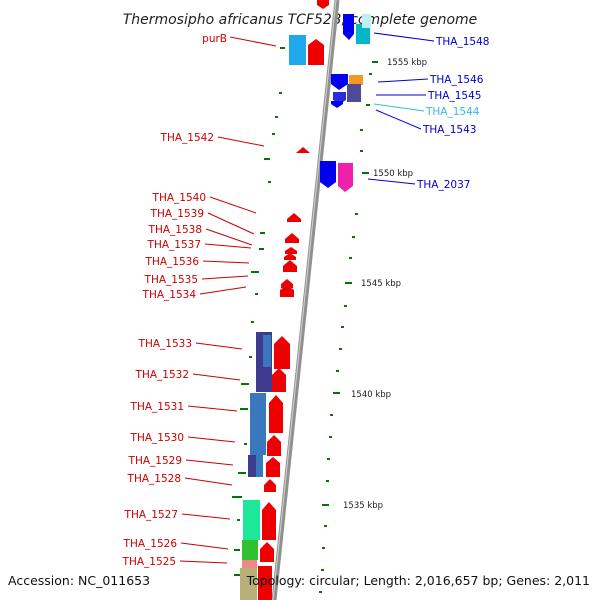 This screenshot has width=600, height=600. I want to click on connector-THA_2037, so click(391, 181).